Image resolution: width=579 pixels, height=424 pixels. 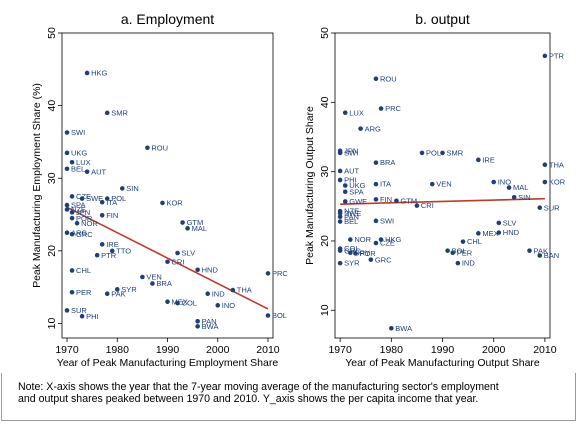 I want to click on output-point-label: IND, so click(x=469, y=263).